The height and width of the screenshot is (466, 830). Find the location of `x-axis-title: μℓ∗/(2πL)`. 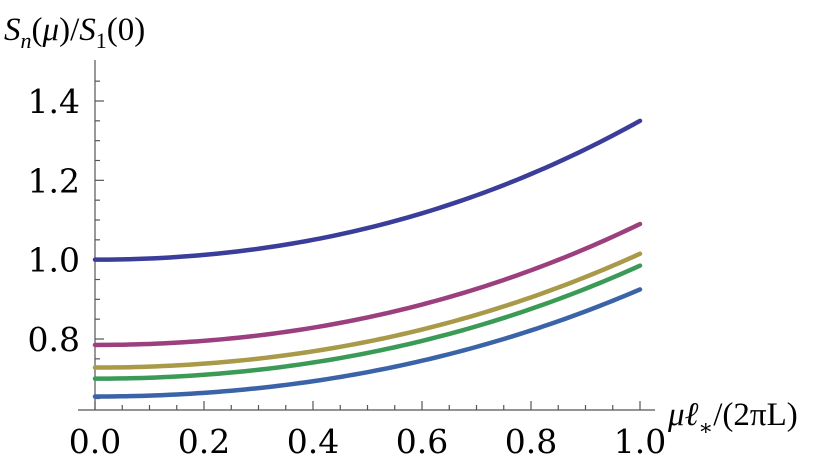

x-axis-title: μℓ∗/(2πL) is located at coordinates (732, 418).